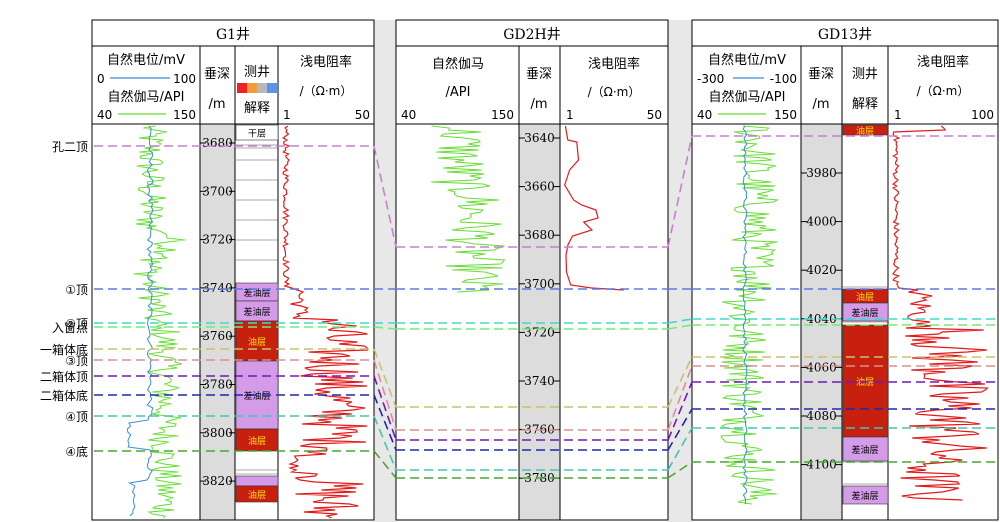 This screenshot has height=522, width=1000. I want to click on g1-sp-min: 0, so click(101, 79).